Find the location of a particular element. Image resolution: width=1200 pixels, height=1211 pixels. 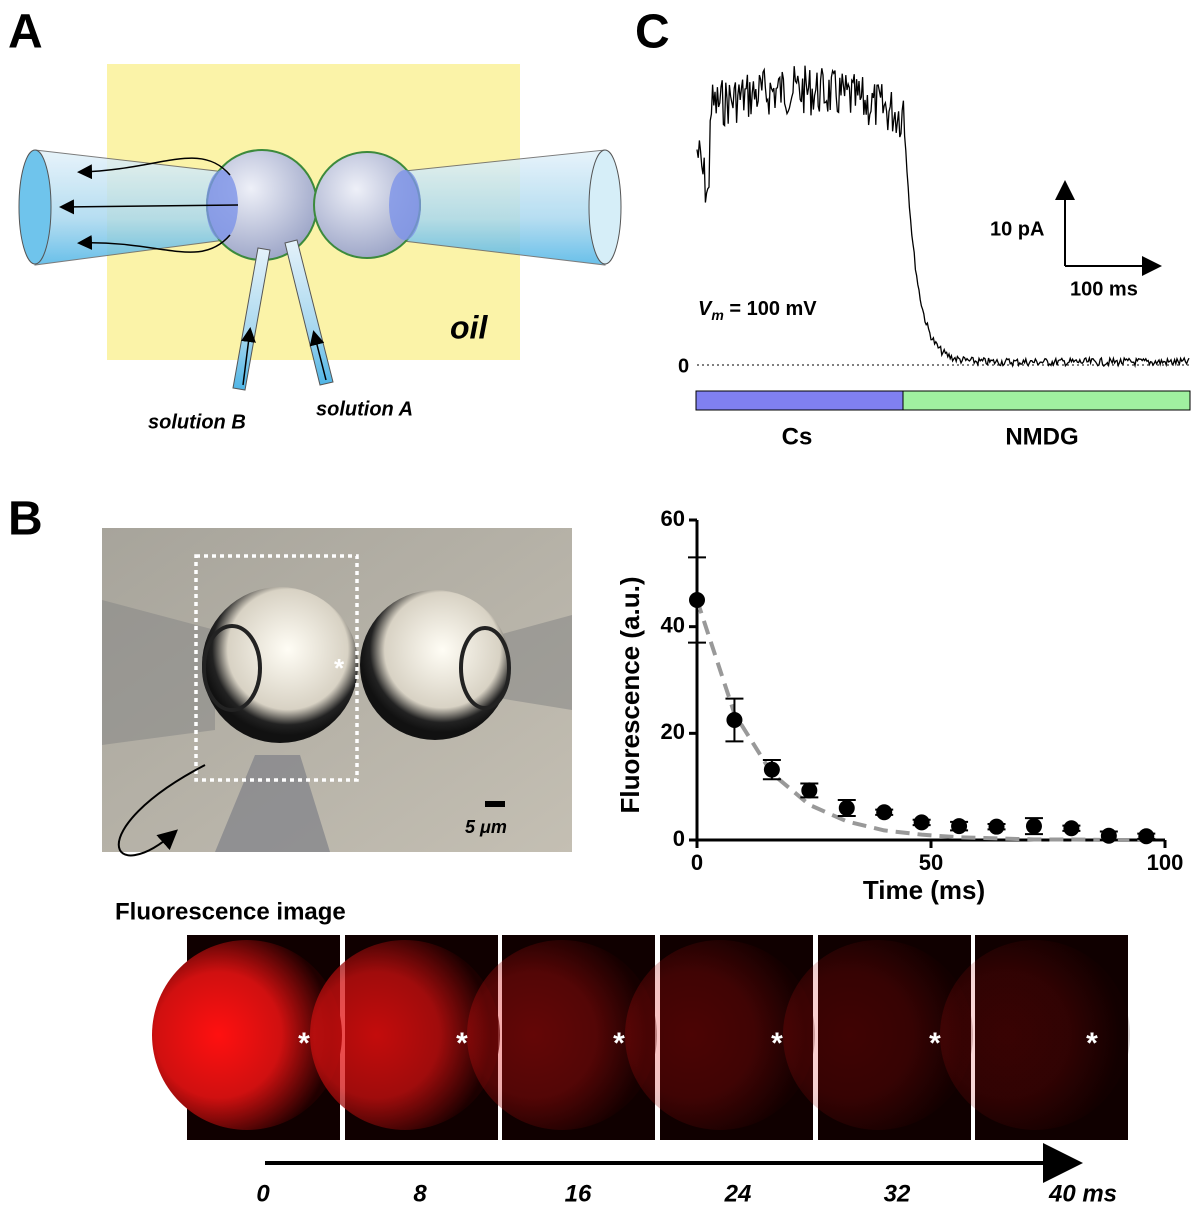

panel-label: A is located at coordinates (25, 32).